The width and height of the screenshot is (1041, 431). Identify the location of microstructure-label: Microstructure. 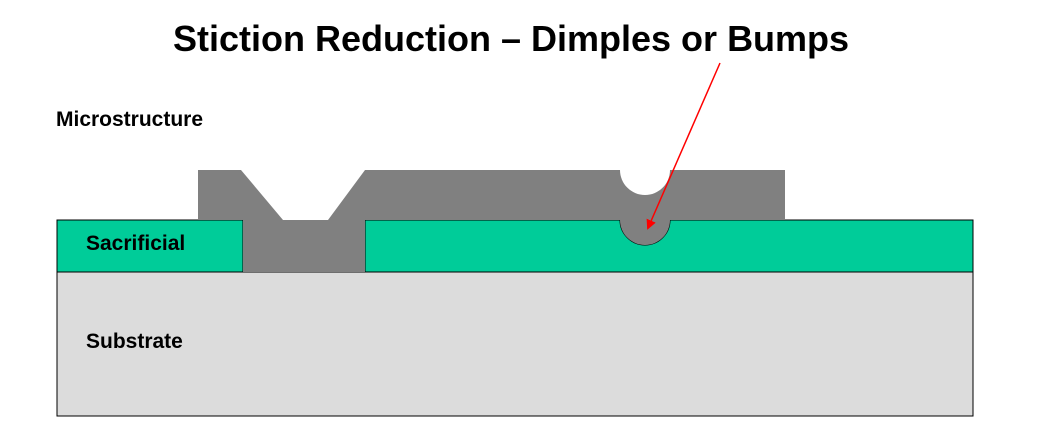
(129, 119).